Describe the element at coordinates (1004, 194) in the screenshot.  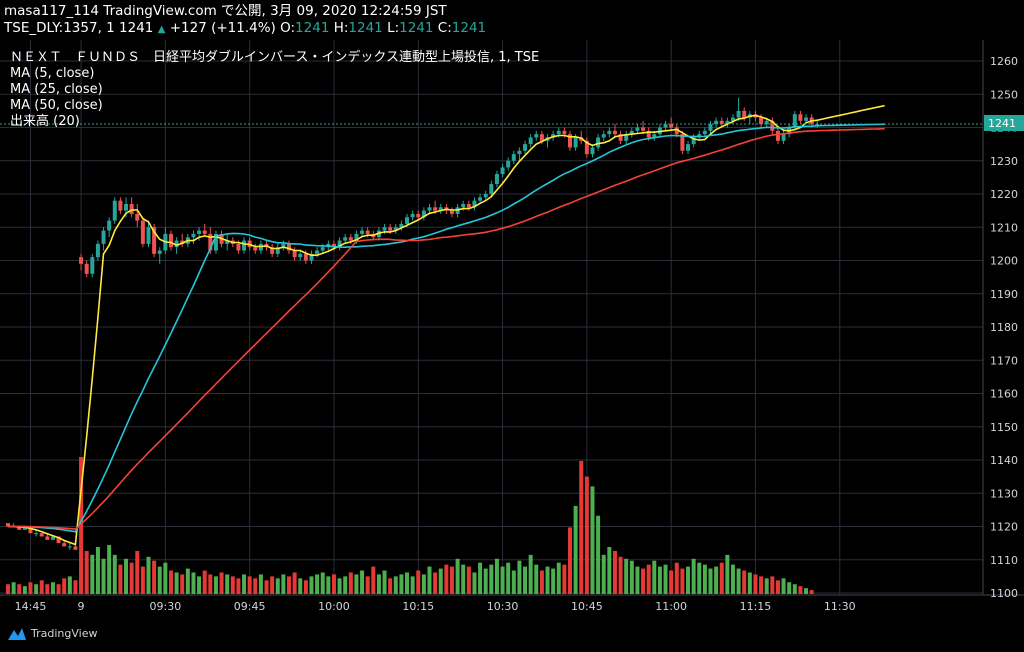
I see `price-tick-label: 1220` at that location.